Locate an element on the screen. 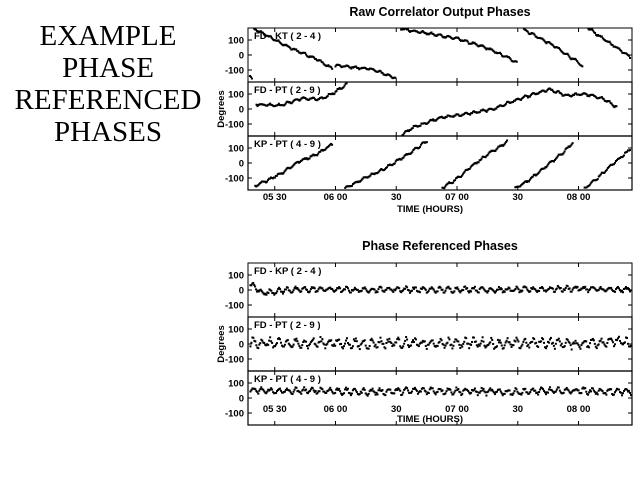 This screenshot has height=480, width=640. x-tick-label: 30 is located at coordinates (396, 409).